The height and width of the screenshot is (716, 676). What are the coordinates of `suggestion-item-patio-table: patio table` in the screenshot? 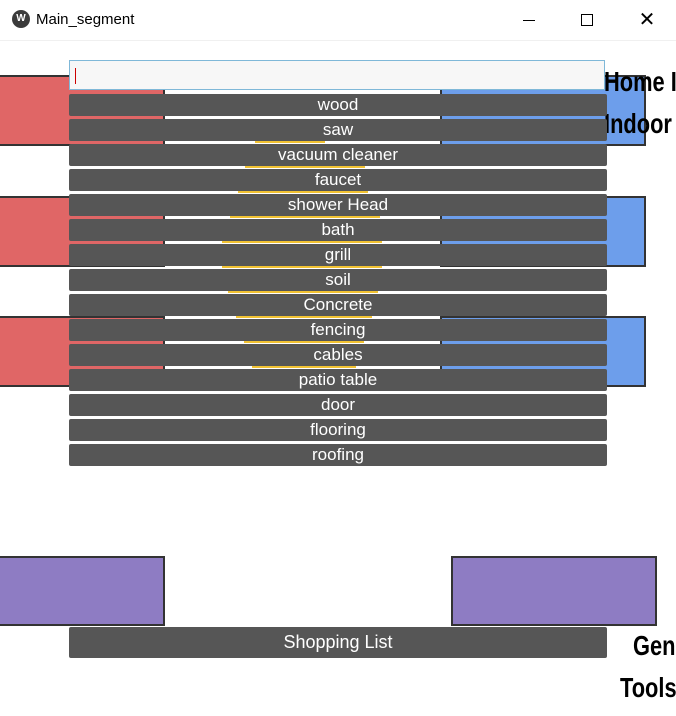 It's located at (338, 380).